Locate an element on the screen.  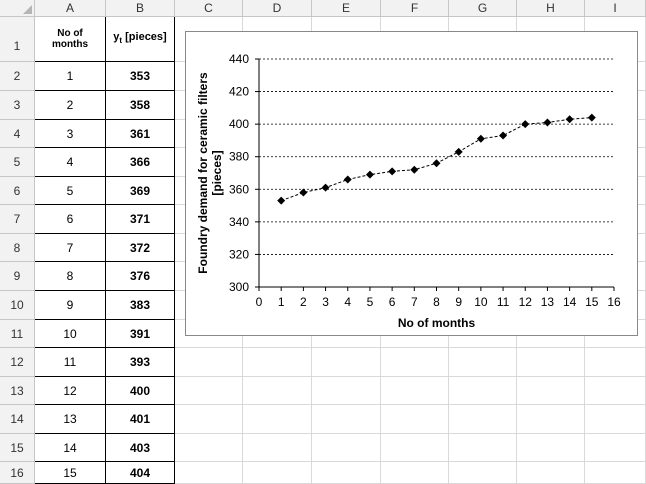
cell-month: 14 is located at coordinates (70, 448).